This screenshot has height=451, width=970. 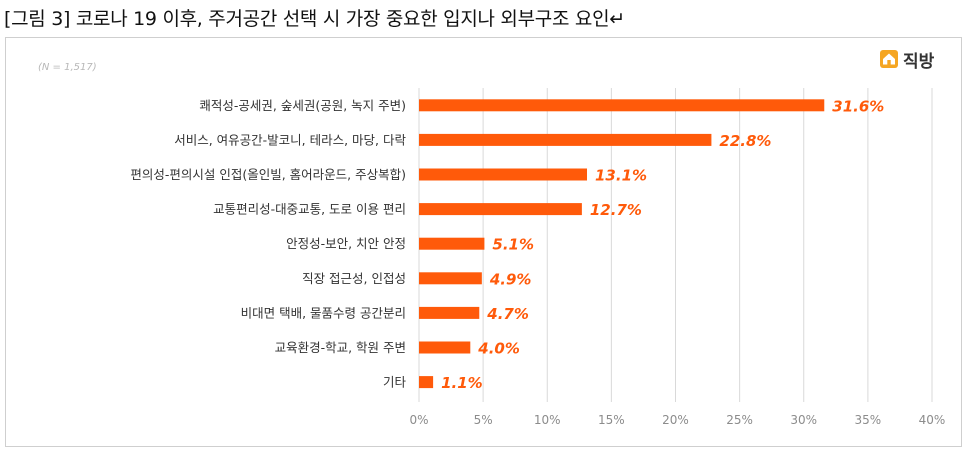 I want to click on category-label: 서비스, 여유공간-발코니, 테라스, 마당, 다락, so click(x=290, y=139).